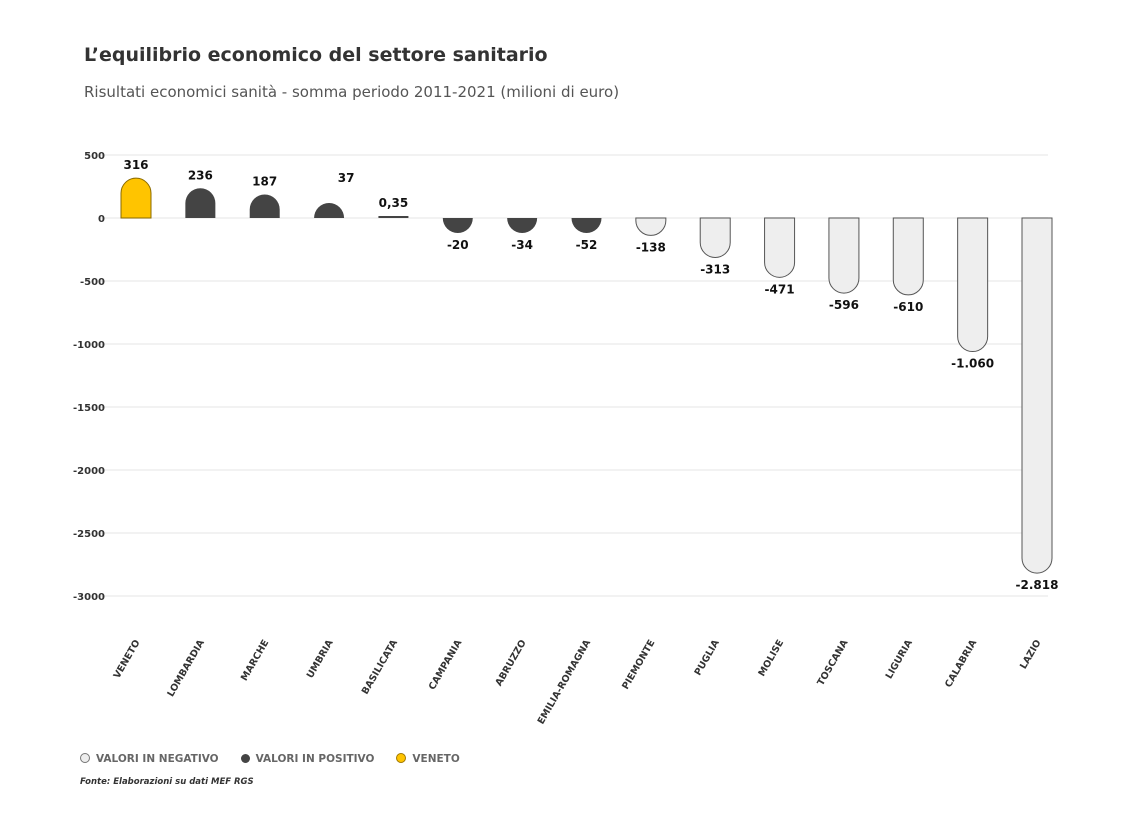  I want to click on legend-item-veneto: VENETO, so click(428, 759).